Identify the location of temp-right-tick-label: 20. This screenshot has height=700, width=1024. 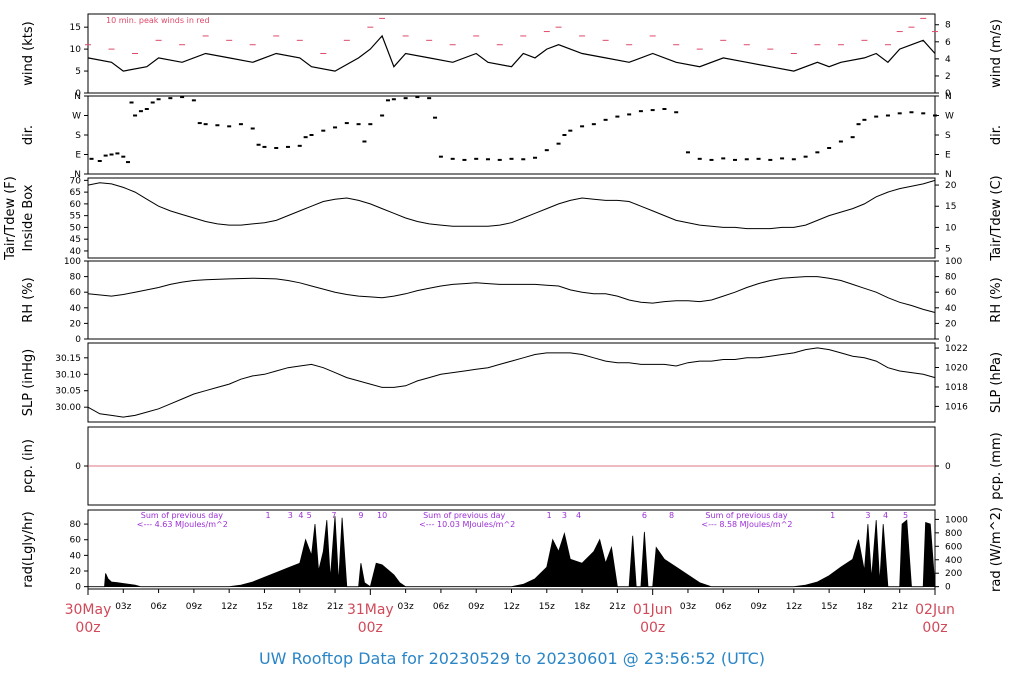
(951, 186).